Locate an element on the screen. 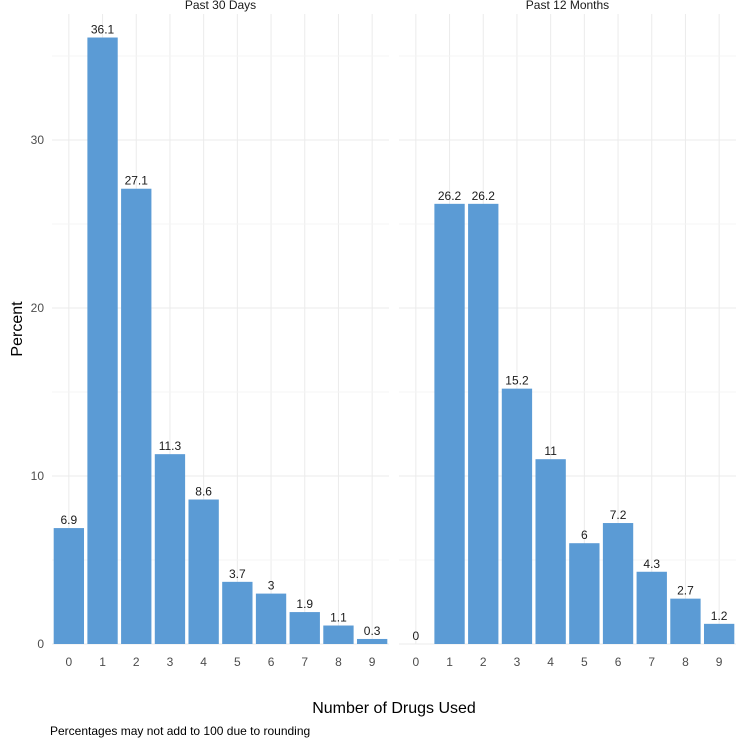 This screenshot has width=740, height=743. y-tick-label: 20 is located at coordinates (38, 308).